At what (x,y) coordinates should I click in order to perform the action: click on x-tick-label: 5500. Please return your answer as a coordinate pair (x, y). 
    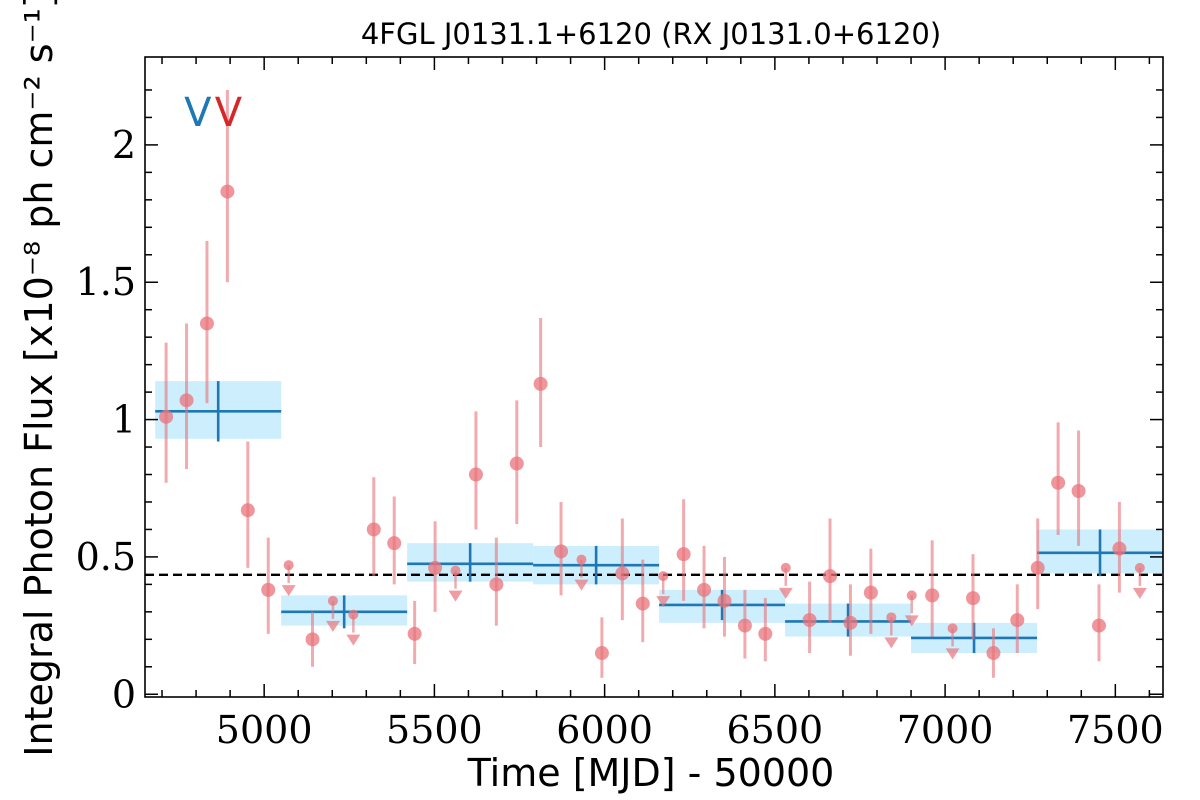
    Looking at the image, I should click on (434, 730).